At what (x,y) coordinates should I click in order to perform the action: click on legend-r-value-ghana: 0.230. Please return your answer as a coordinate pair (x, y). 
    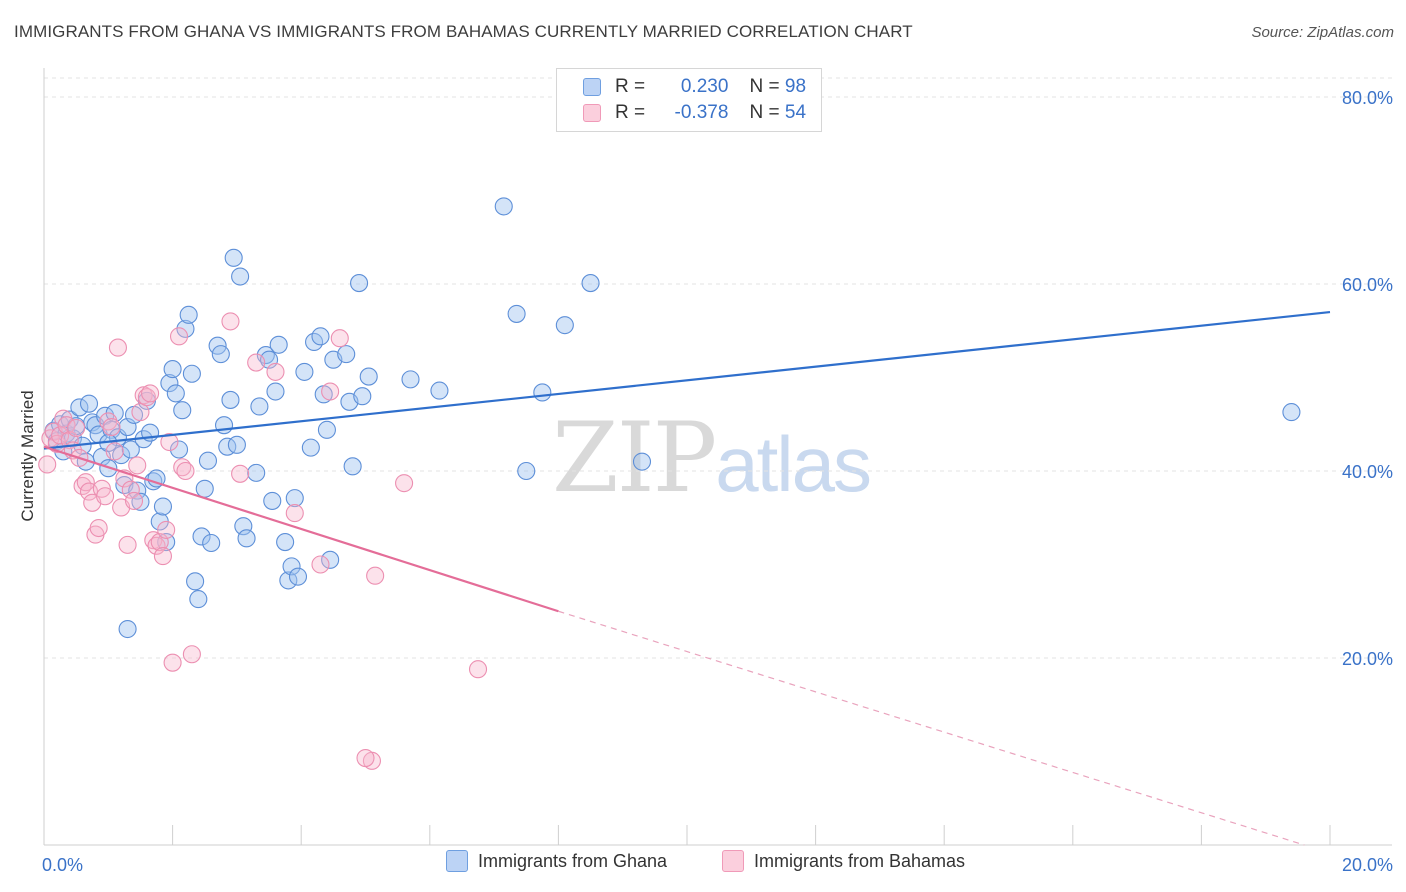
    Looking at the image, I should click on (704, 86).